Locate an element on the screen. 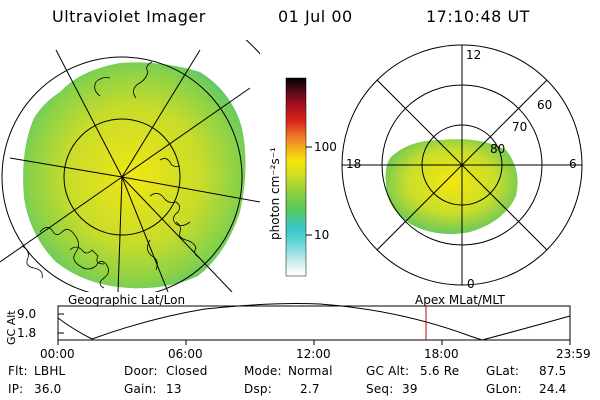 The image size is (600, 400). mlt-label-12: 12 is located at coordinates (473, 55).